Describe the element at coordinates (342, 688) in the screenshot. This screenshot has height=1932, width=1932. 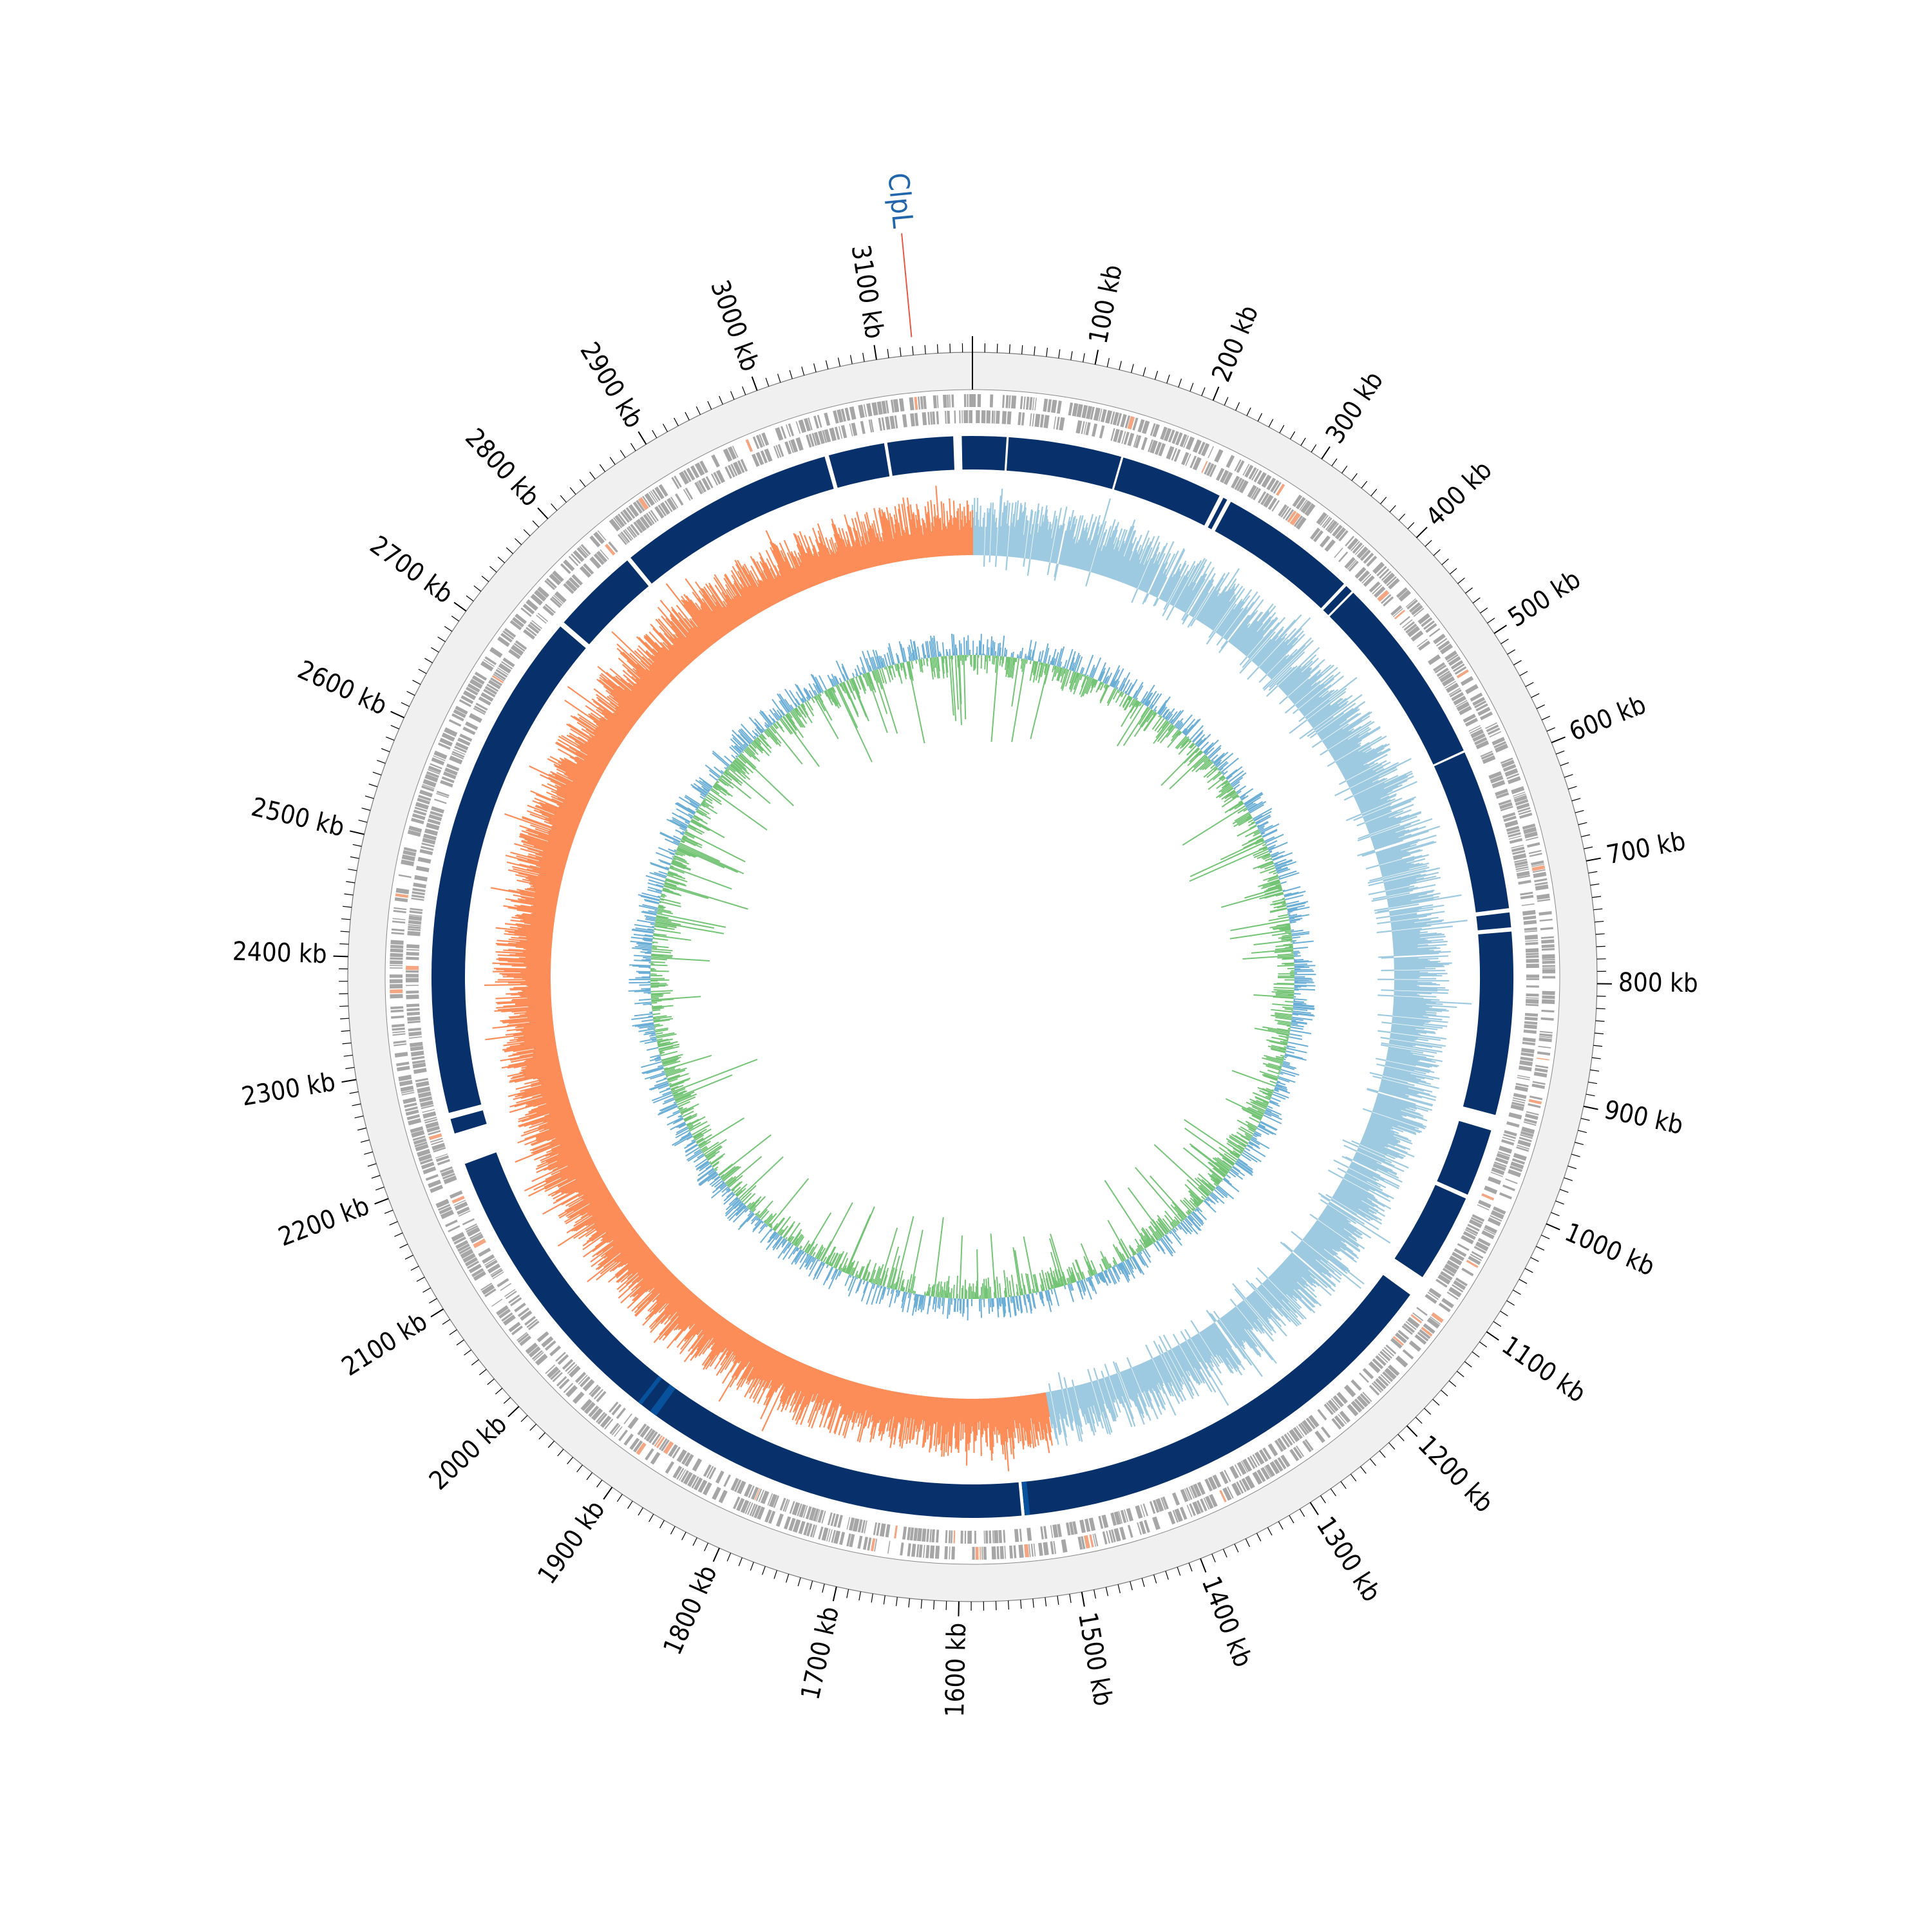
I see `tick-label: 2600 kb` at that location.